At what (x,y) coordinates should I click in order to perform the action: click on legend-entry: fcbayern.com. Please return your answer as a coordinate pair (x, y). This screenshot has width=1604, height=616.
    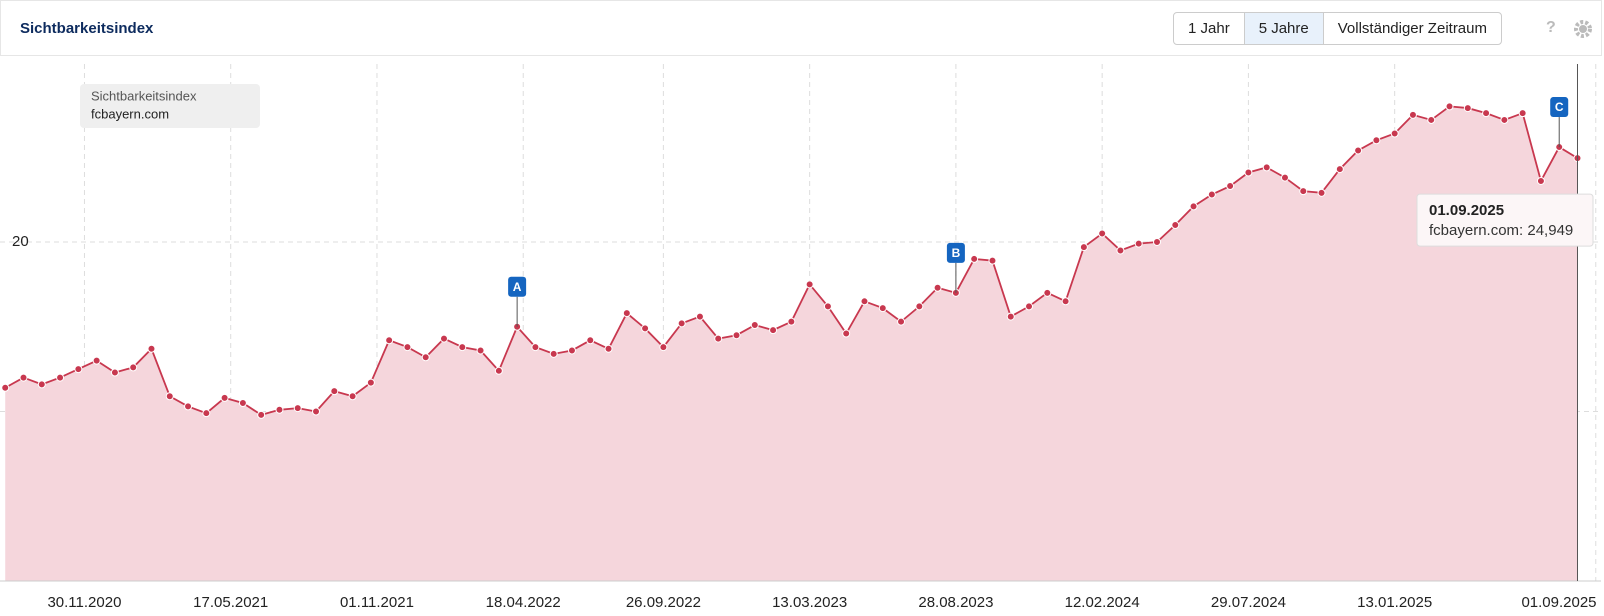
    Looking at the image, I should click on (130, 113).